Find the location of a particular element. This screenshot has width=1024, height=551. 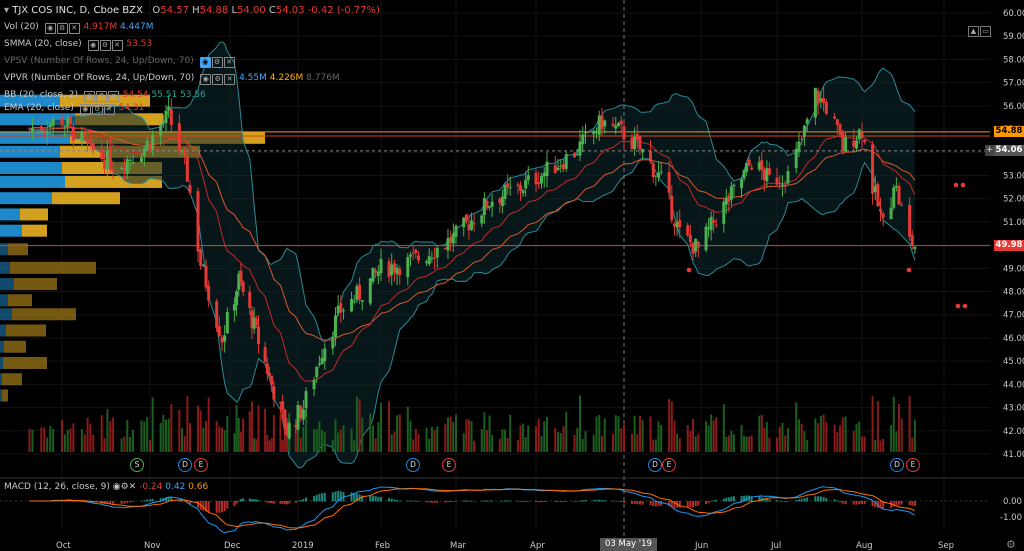

ema-legend: EMA (20, close) ◉ ⚙ ✕ 54.31 is located at coordinates (74, 109).